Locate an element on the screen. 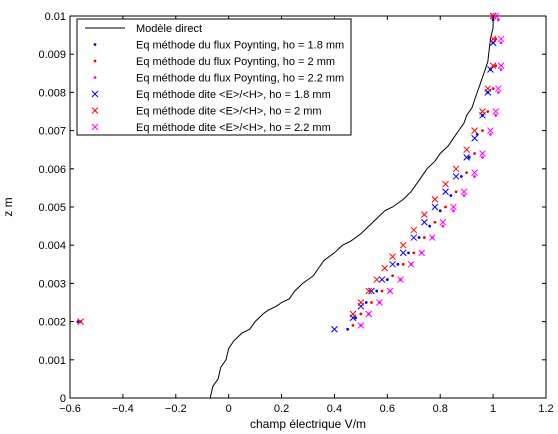  y-tick-label: 0 is located at coordinates (63, 399).